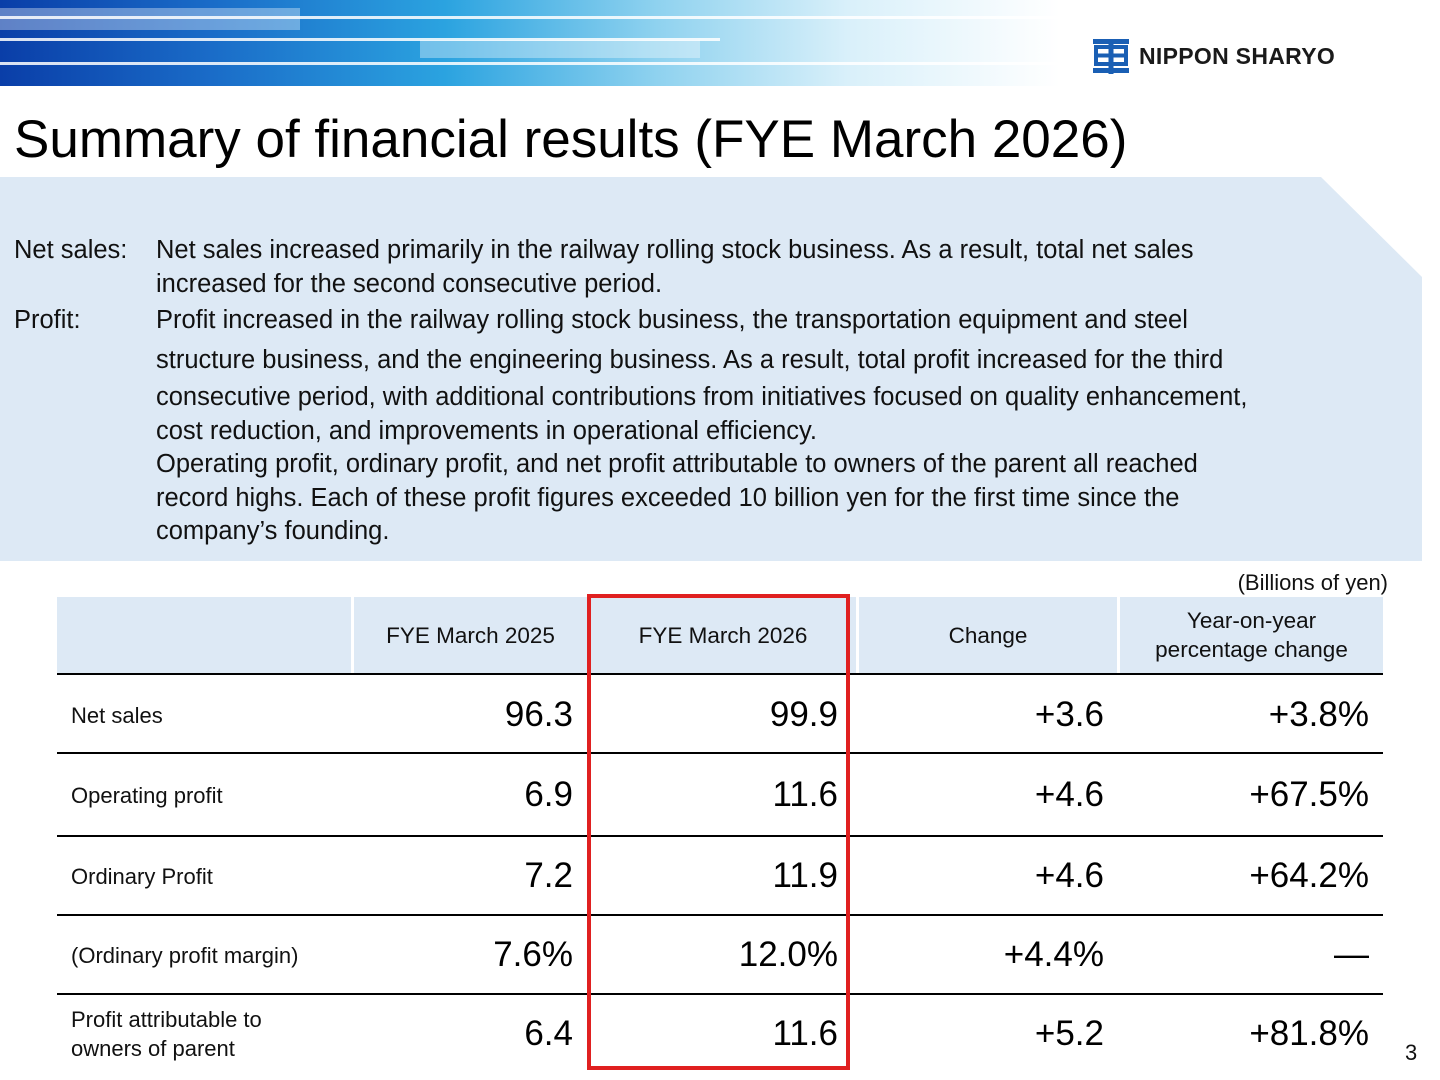 The image size is (1440, 1080). Describe the element at coordinates (538, 714) in the screenshot. I see `value-cell: 96.3` at that location.